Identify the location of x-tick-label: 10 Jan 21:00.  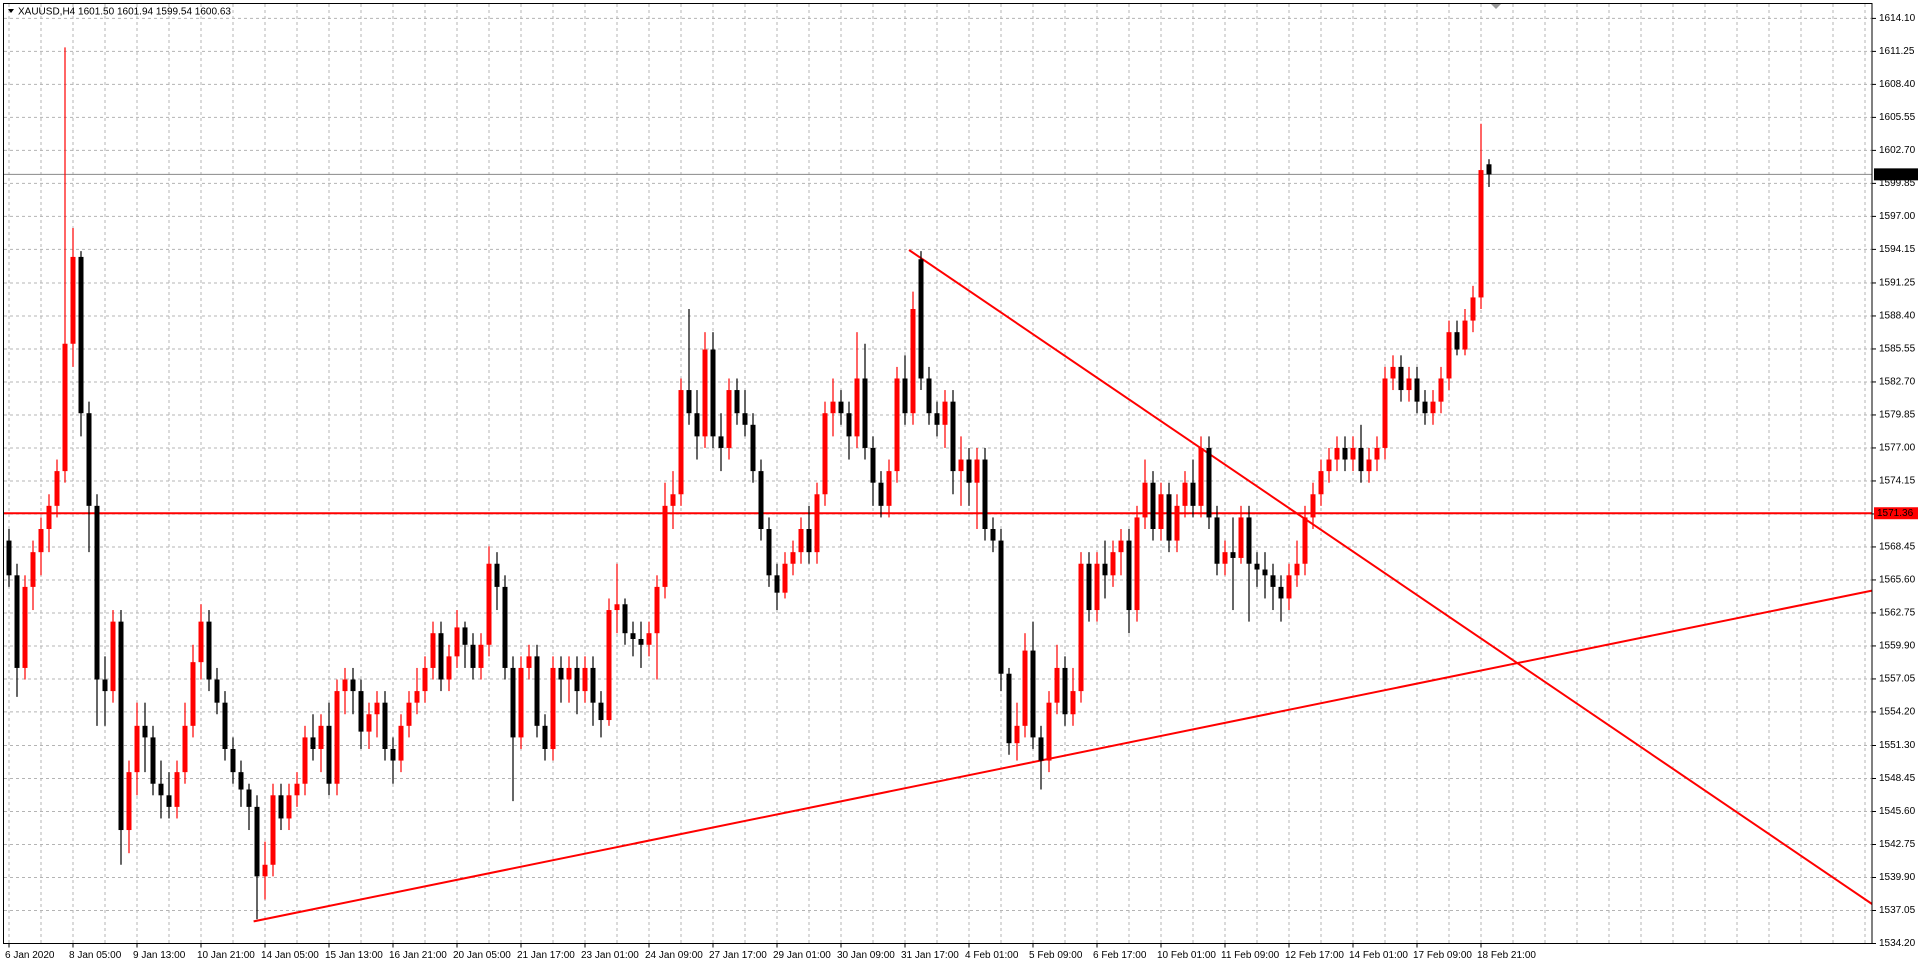
(226, 955).